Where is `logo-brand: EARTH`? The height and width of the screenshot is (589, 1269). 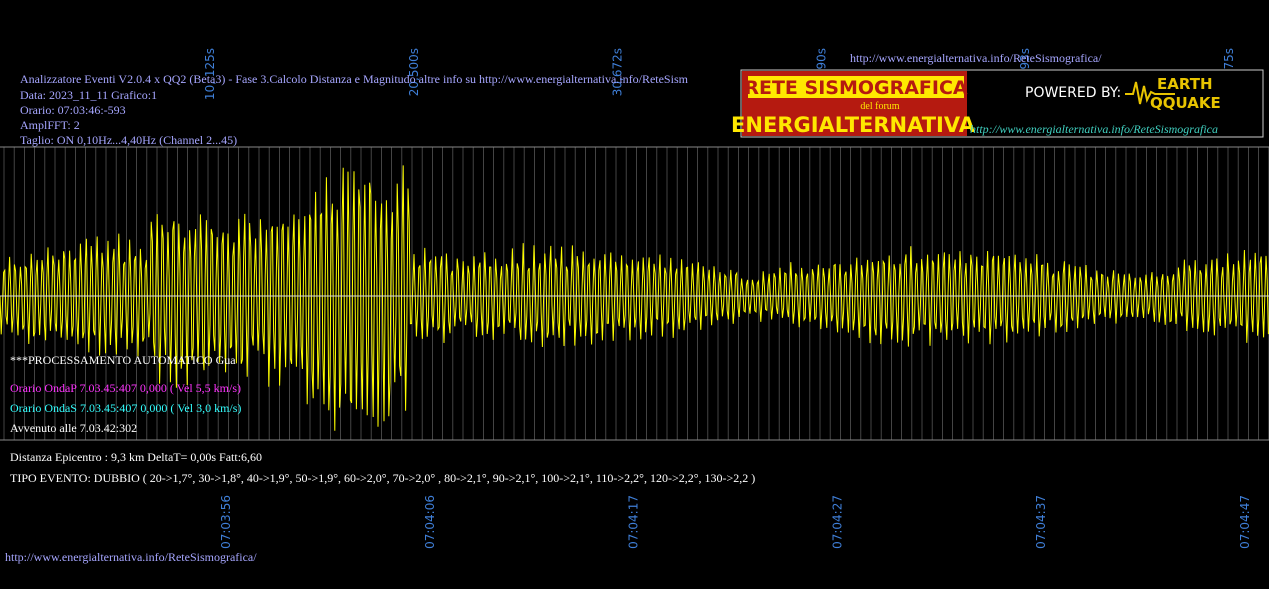 logo-brand: EARTH is located at coordinates (1185, 84).